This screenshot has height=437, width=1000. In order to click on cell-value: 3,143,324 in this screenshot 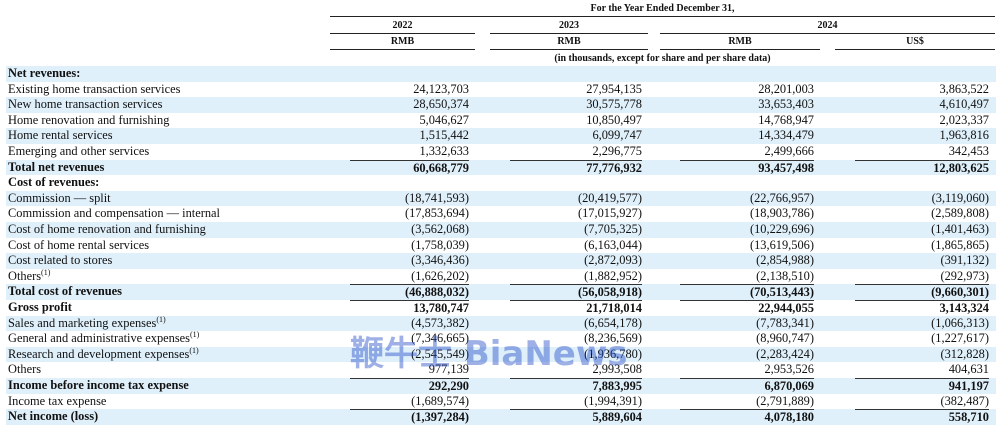, I will do `click(922, 308)`.